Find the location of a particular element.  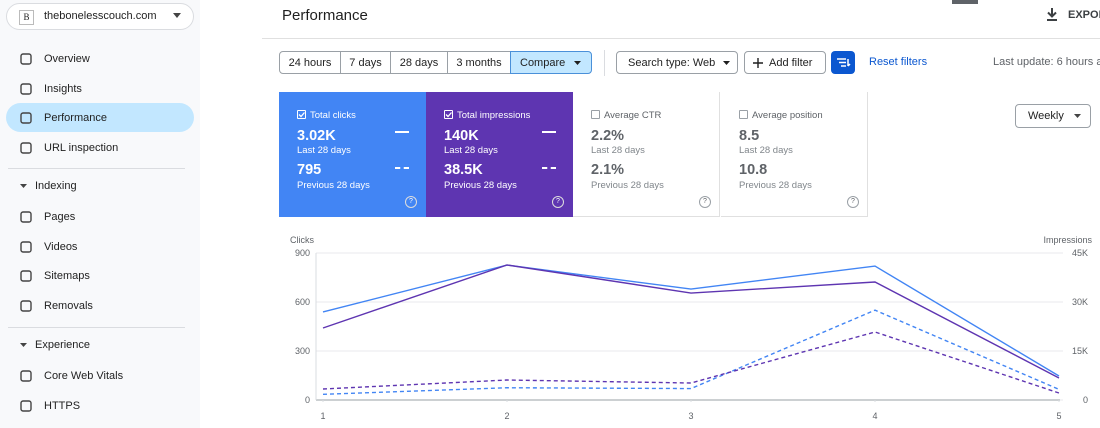

y-tick-label: 600 is located at coordinates (302, 302).